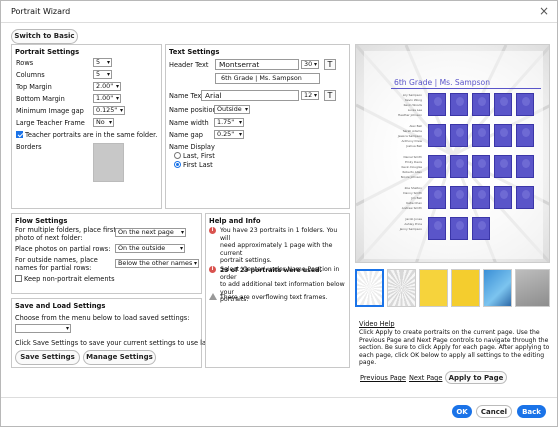 The image size is (558, 427). Describe the element at coordinates (383, 378) in the screenshot. I see `previous-page-link: Previous Page` at that location.